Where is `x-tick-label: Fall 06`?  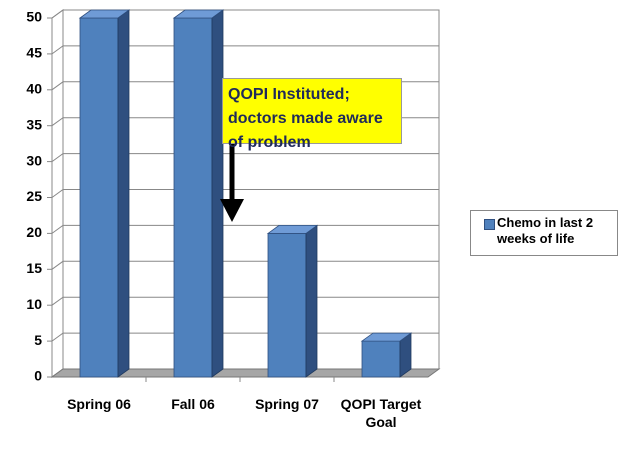 x-tick-label: Fall 06 is located at coordinates (193, 404).